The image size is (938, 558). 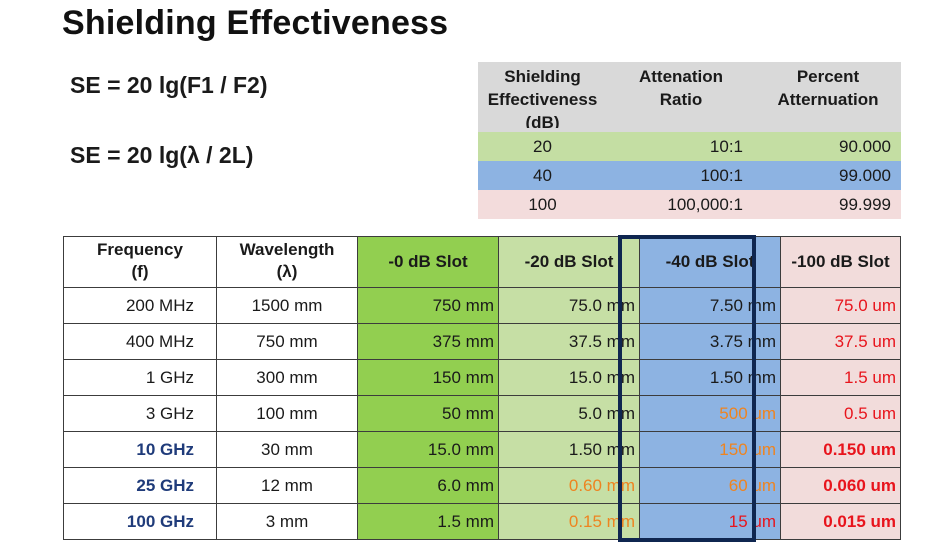 What do you see at coordinates (569, 485) in the screenshot?
I see `cell-20db: 0.60 mm` at bounding box center [569, 485].